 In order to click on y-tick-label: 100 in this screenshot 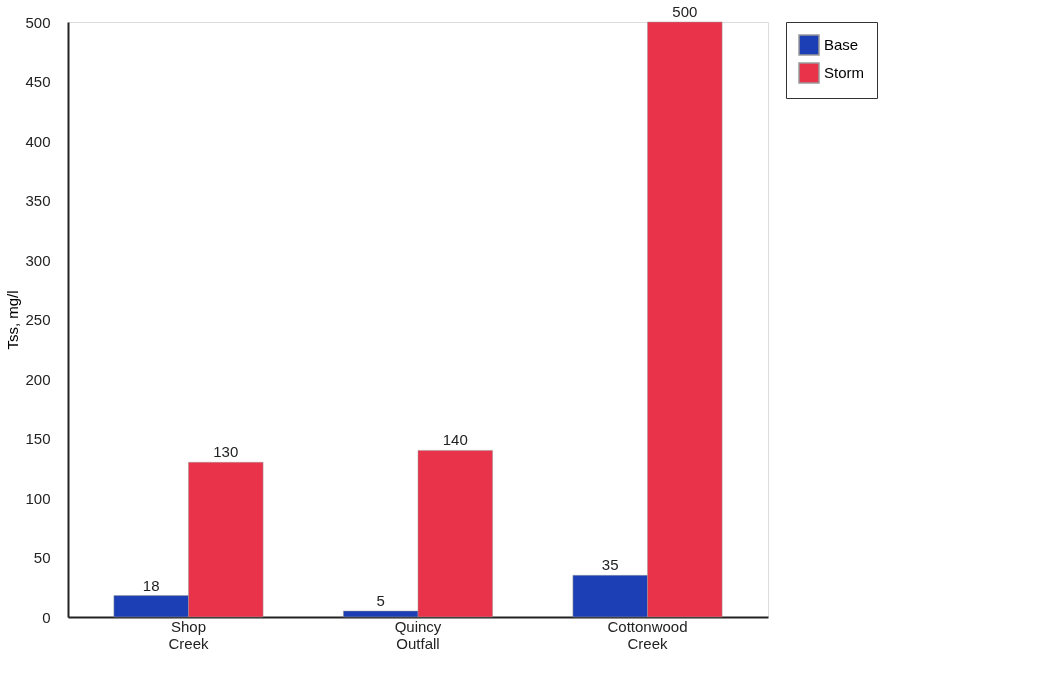, I will do `click(38, 498)`.